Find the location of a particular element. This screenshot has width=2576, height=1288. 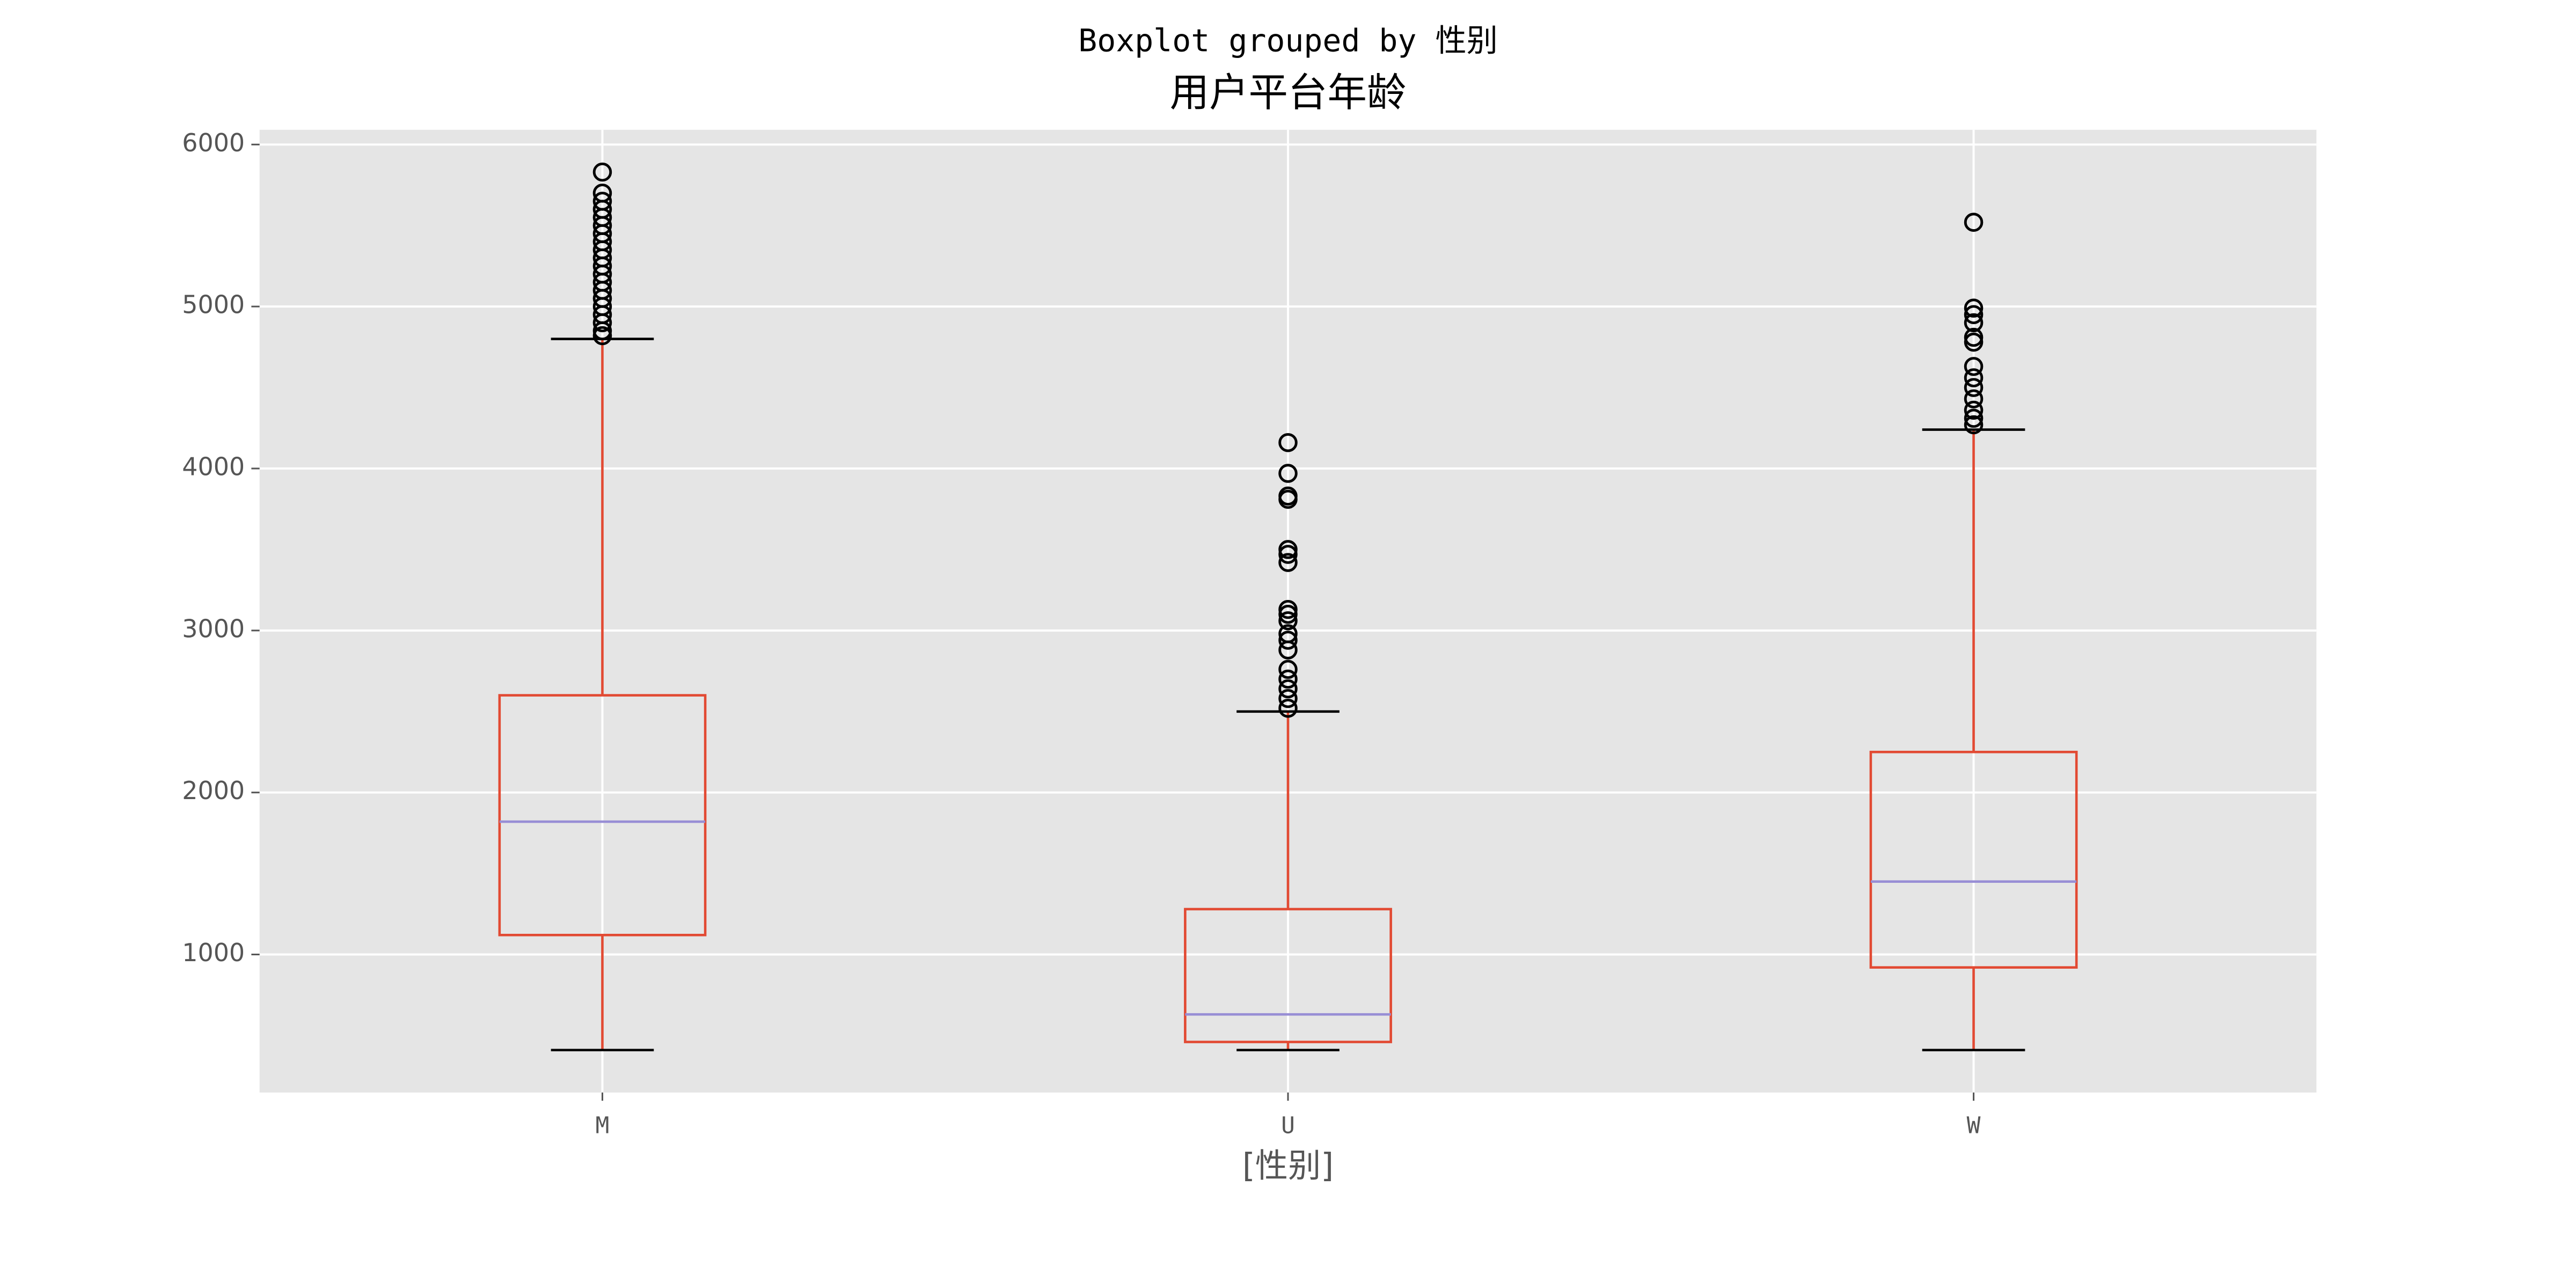

x-tick-label: W is located at coordinates (1974, 1126).